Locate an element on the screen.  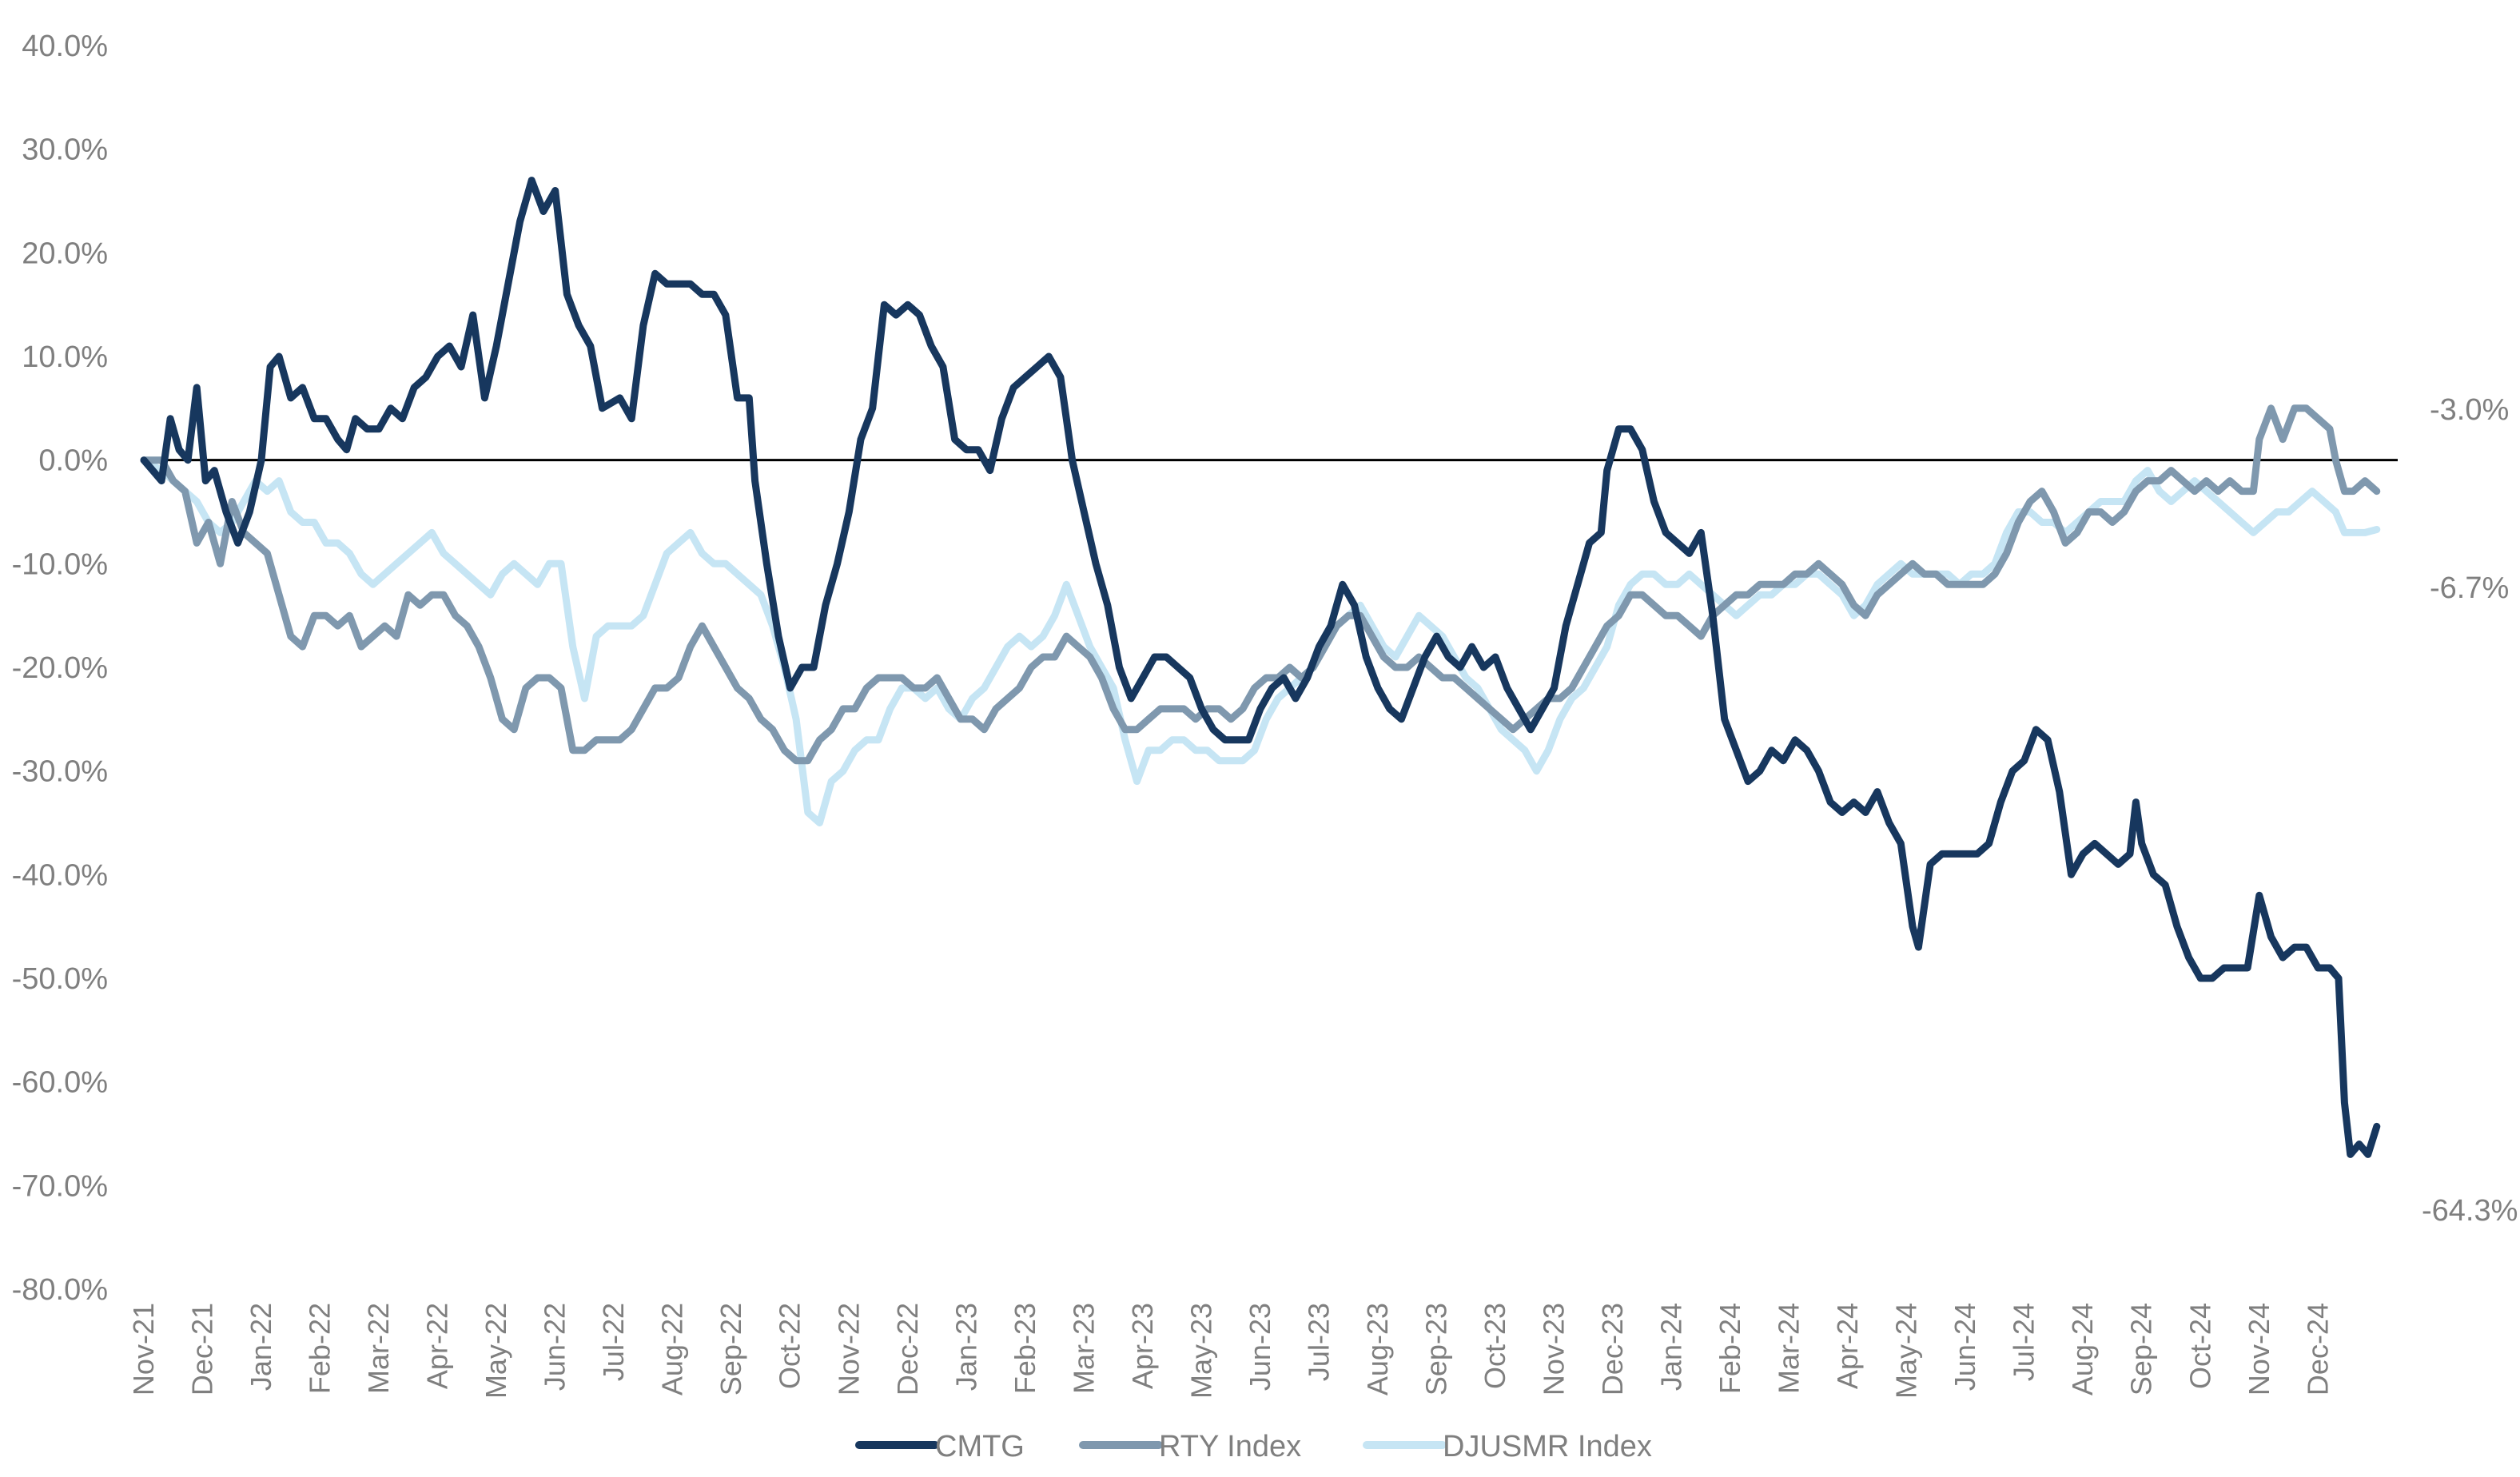
y-tick-label: -50.0% is located at coordinates (60, 979).